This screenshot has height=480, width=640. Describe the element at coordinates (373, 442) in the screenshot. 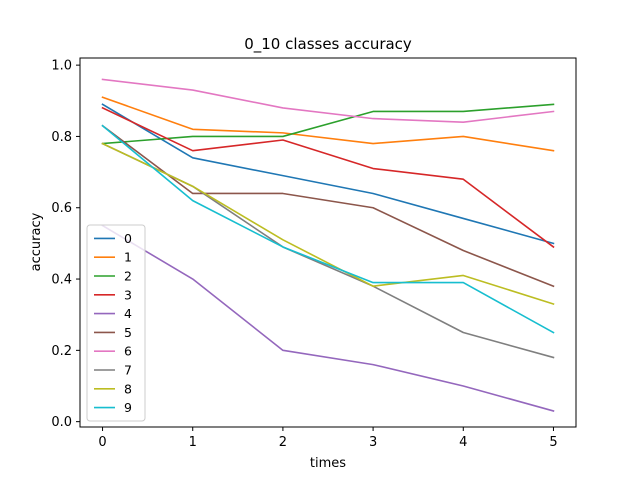

I see `x-tick-label: 3` at that location.